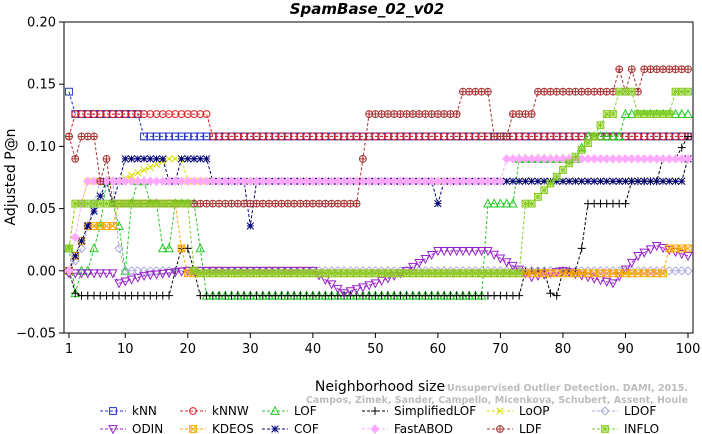  Describe the element at coordinates (156, 271) in the screenshot. I see `point-ldof` at that location.